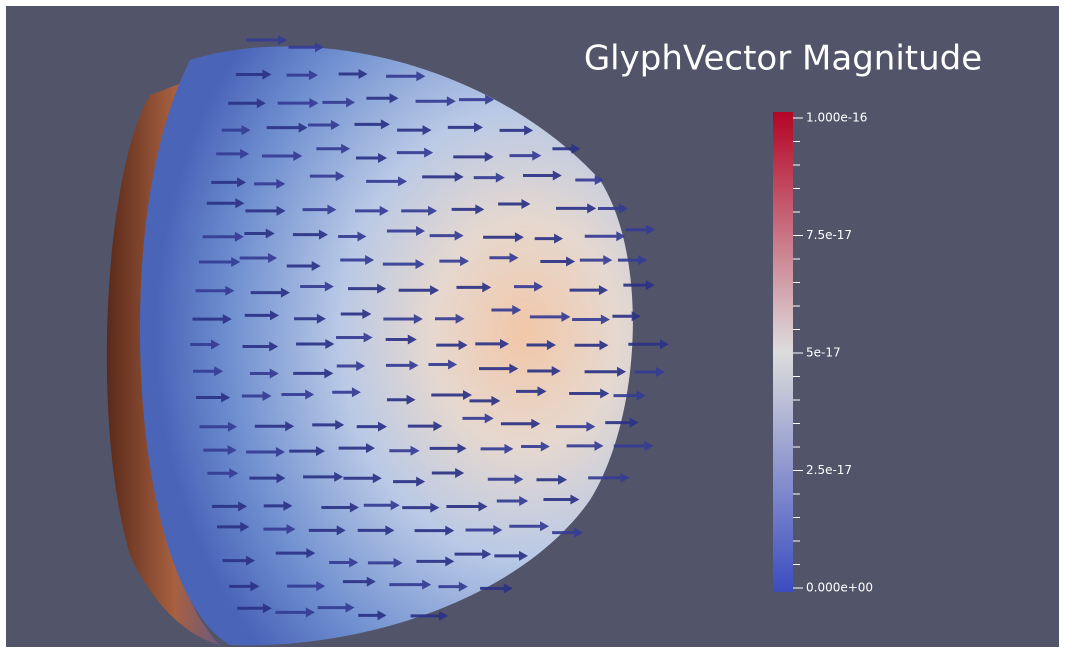 Image resolution: width=1065 pixels, height=653 pixels. I want to click on object-rim, so click(163, 362).